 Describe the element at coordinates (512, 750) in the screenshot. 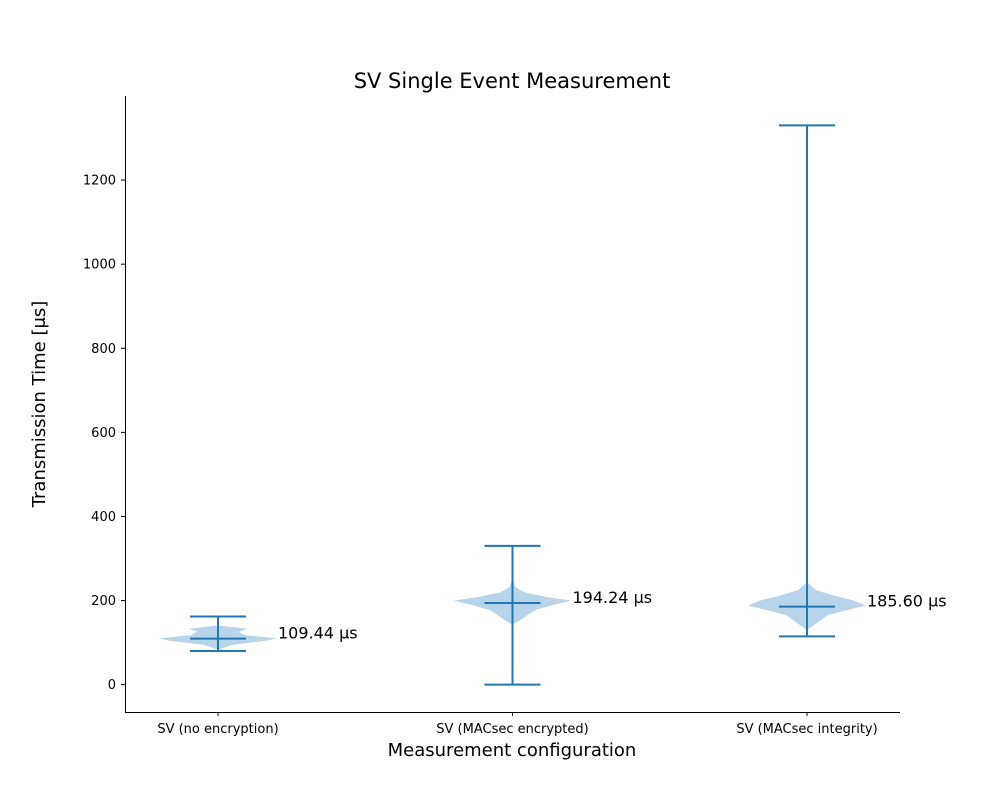

I see `x-axis-label: Measurement configuration` at that location.